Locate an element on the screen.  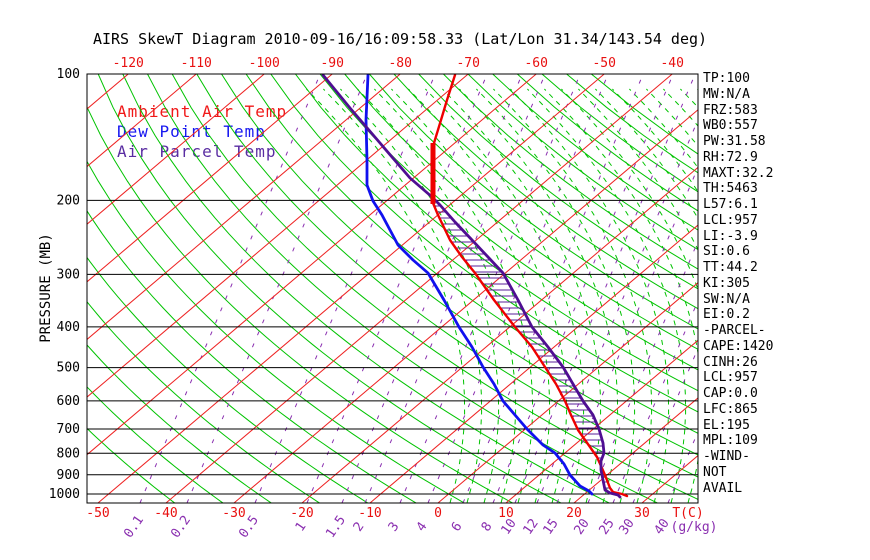
stat-item: -PARCEL- is located at coordinates (734, 330).